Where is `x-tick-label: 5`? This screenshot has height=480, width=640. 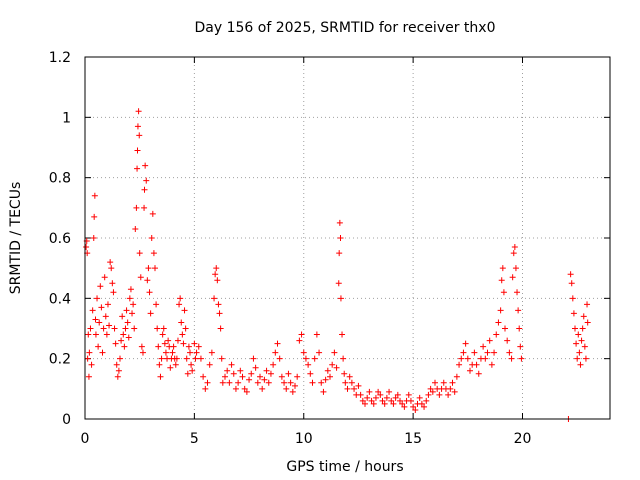
x-tick-label: 5 is located at coordinates (194, 439).